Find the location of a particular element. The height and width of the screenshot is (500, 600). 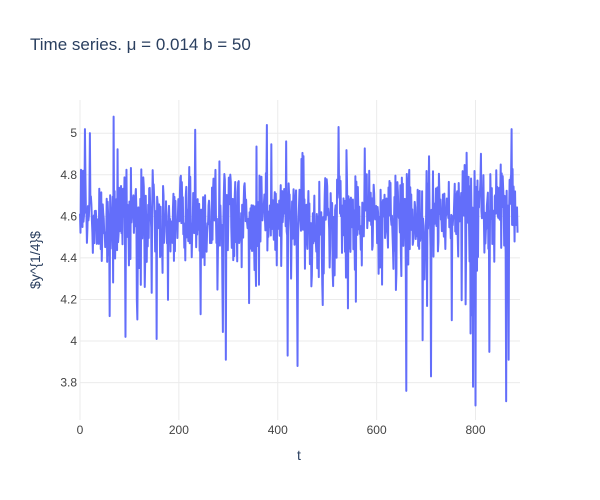

x-tick-label: 200 is located at coordinates (179, 430).